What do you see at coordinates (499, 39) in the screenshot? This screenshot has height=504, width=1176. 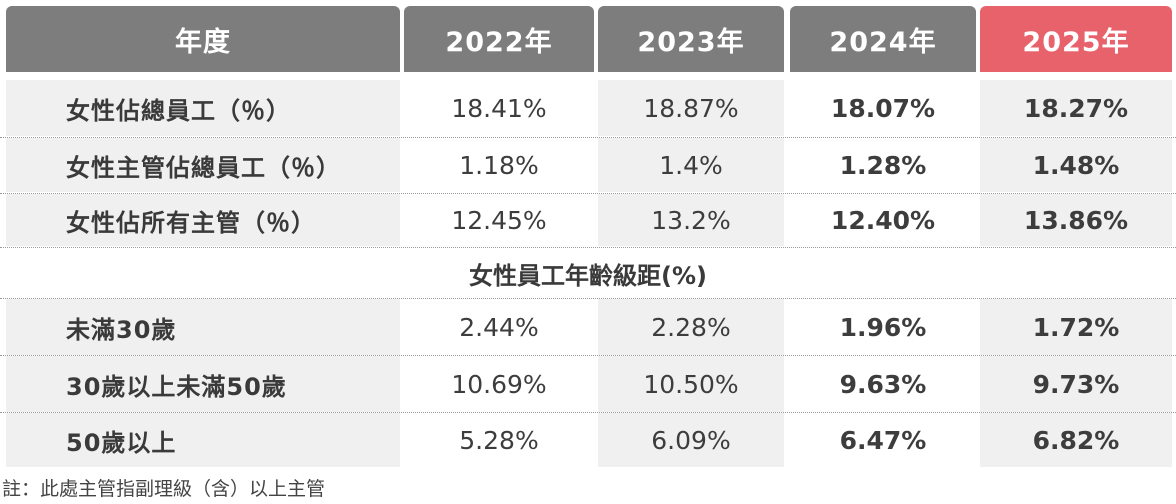 I see `header-year-2022: 2022年` at bounding box center [499, 39].